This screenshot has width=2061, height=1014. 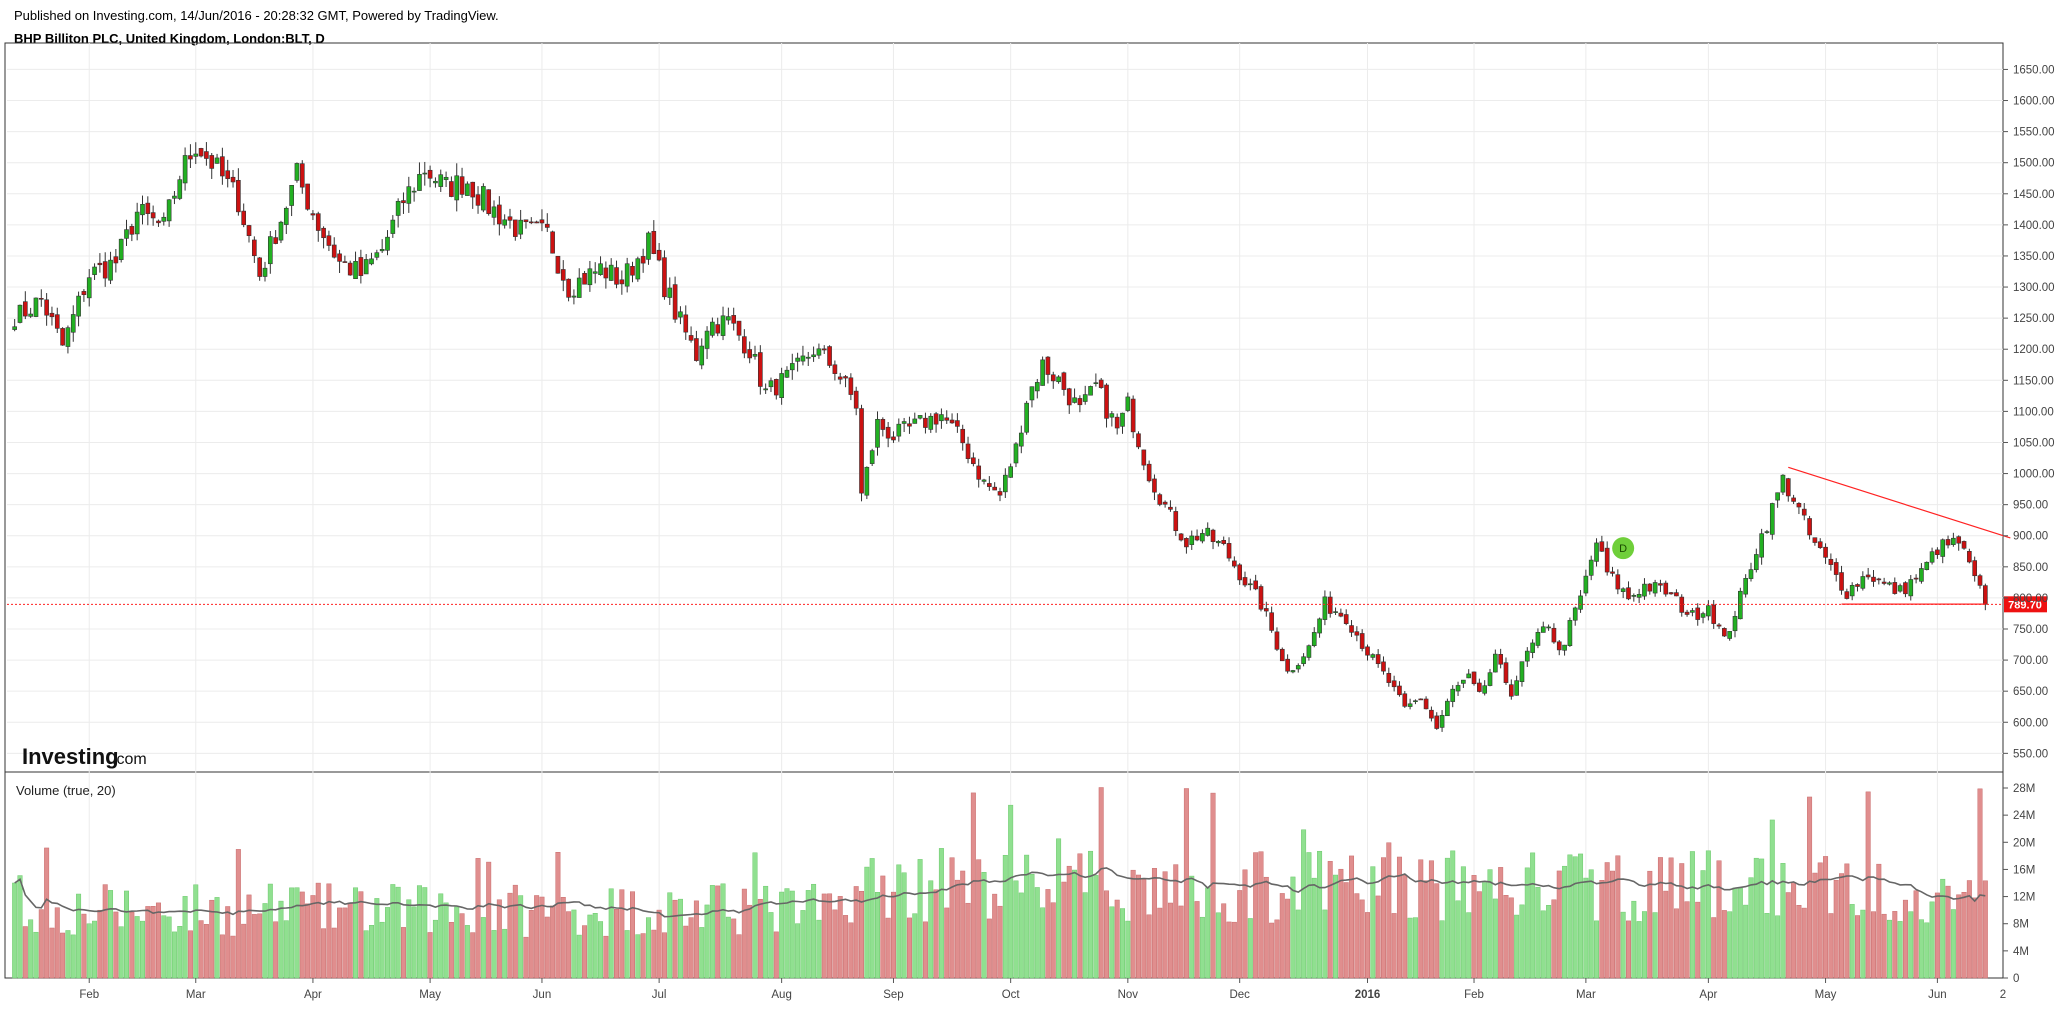 I want to click on volume-ma-line, so click(x=1000, y=892).